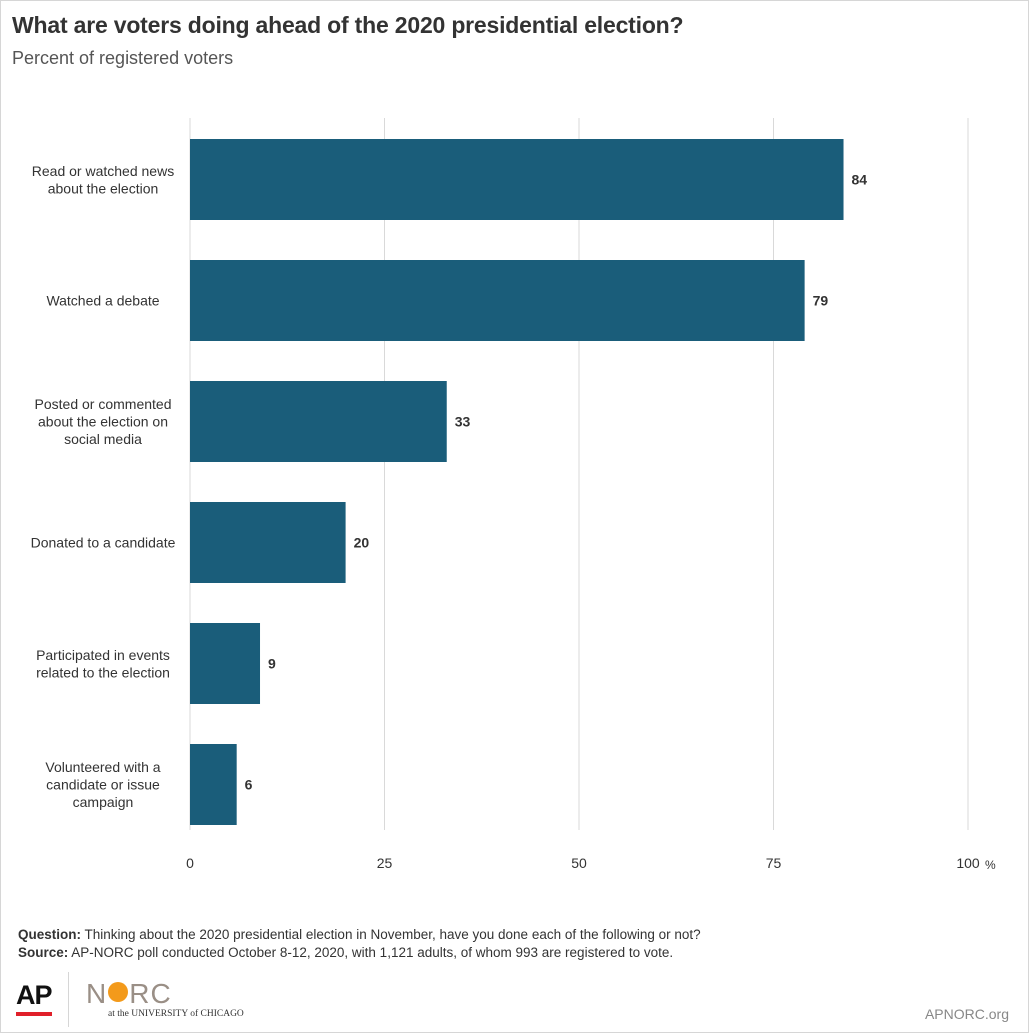 Image resolution: width=1029 pixels, height=1033 pixels. What do you see at coordinates (249, 785) in the screenshot?
I see `bar-value-label: 6` at bounding box center [249, 785].